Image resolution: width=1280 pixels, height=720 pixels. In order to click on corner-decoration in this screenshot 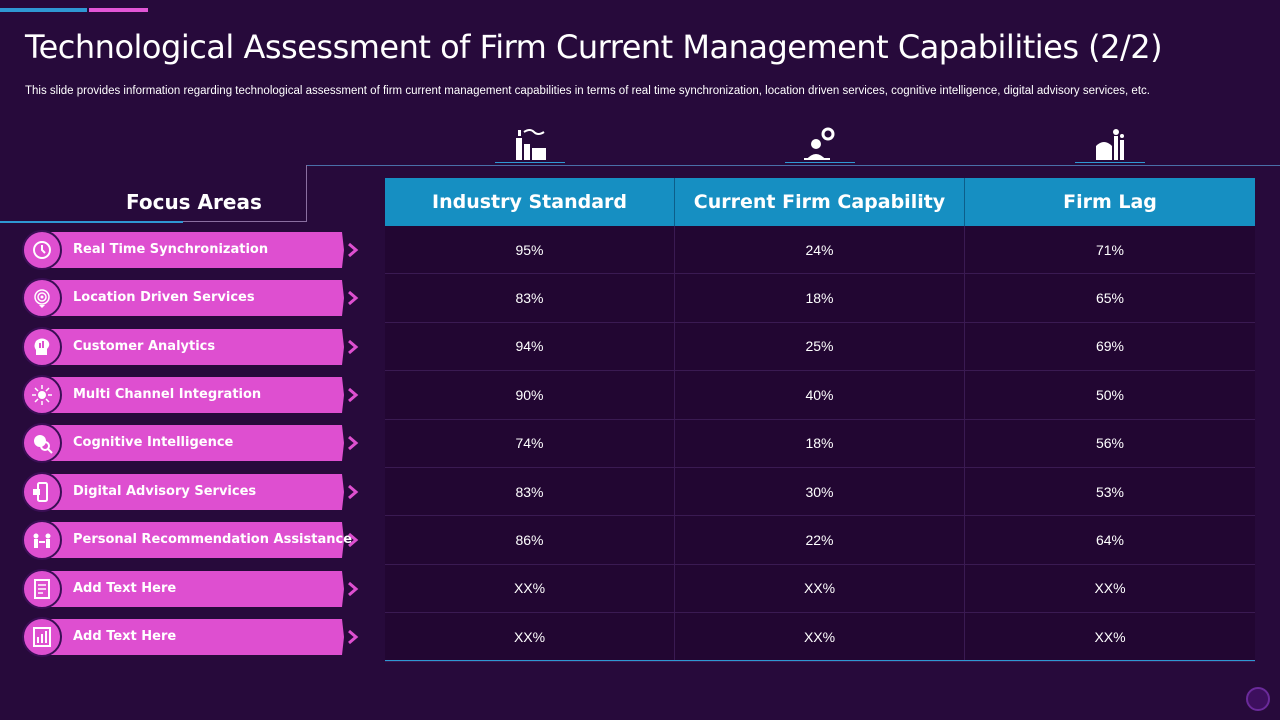, I will do `click(1258, 699)`.